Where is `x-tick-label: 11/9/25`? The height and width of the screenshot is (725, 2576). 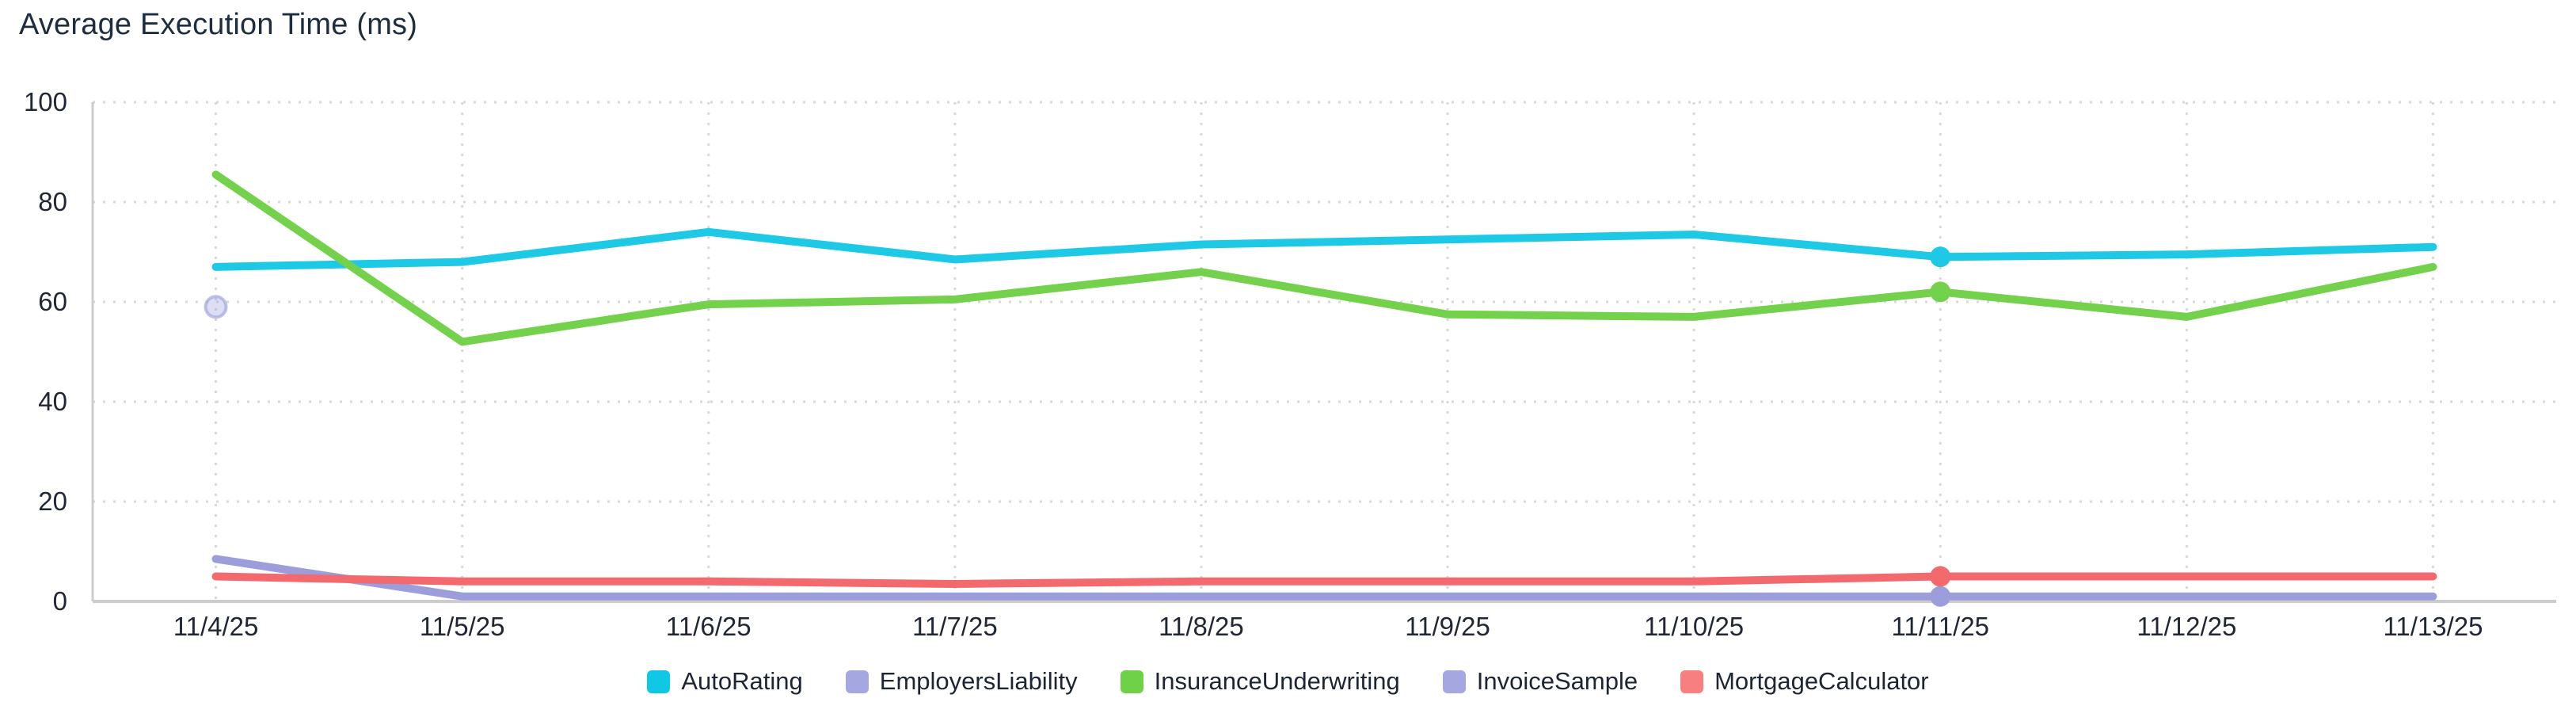 x-tick-label: 11/9/25 is located at coordinates (1447, 626).